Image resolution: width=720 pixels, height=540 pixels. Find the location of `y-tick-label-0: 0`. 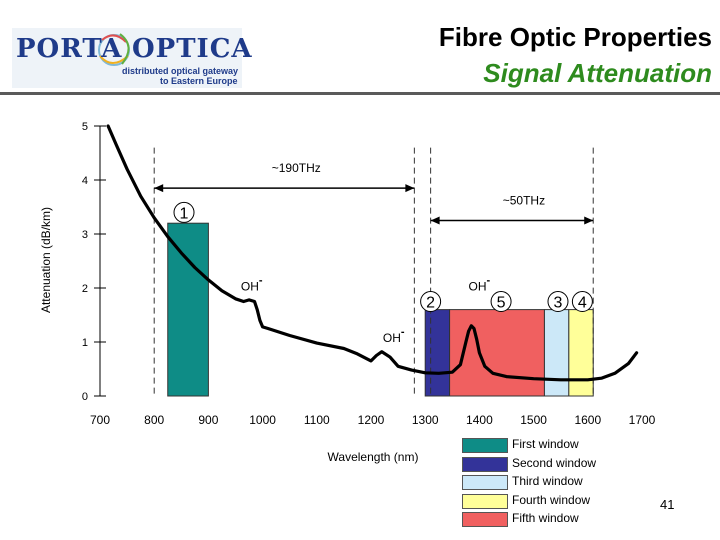

y-tick-label-0: 0 is located at coordinates (85, 397).